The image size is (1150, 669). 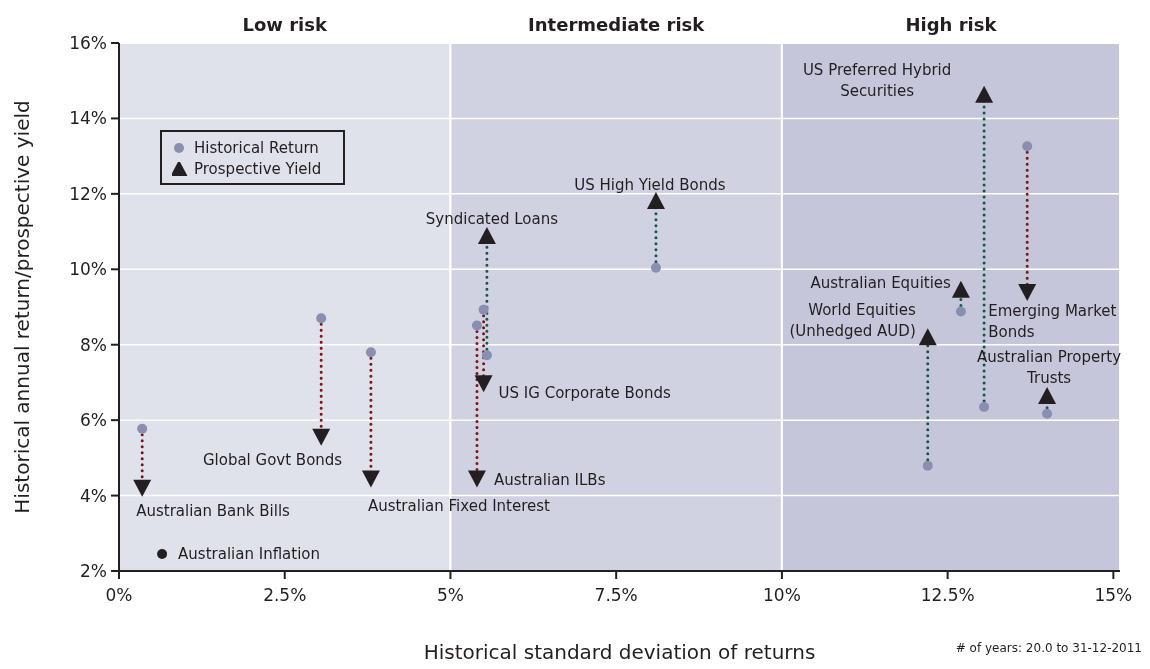 What do you see at coordinates (450, 595) in the screenshot?
I see `x-tick-label: 5%` at bounding box center [450, 595].